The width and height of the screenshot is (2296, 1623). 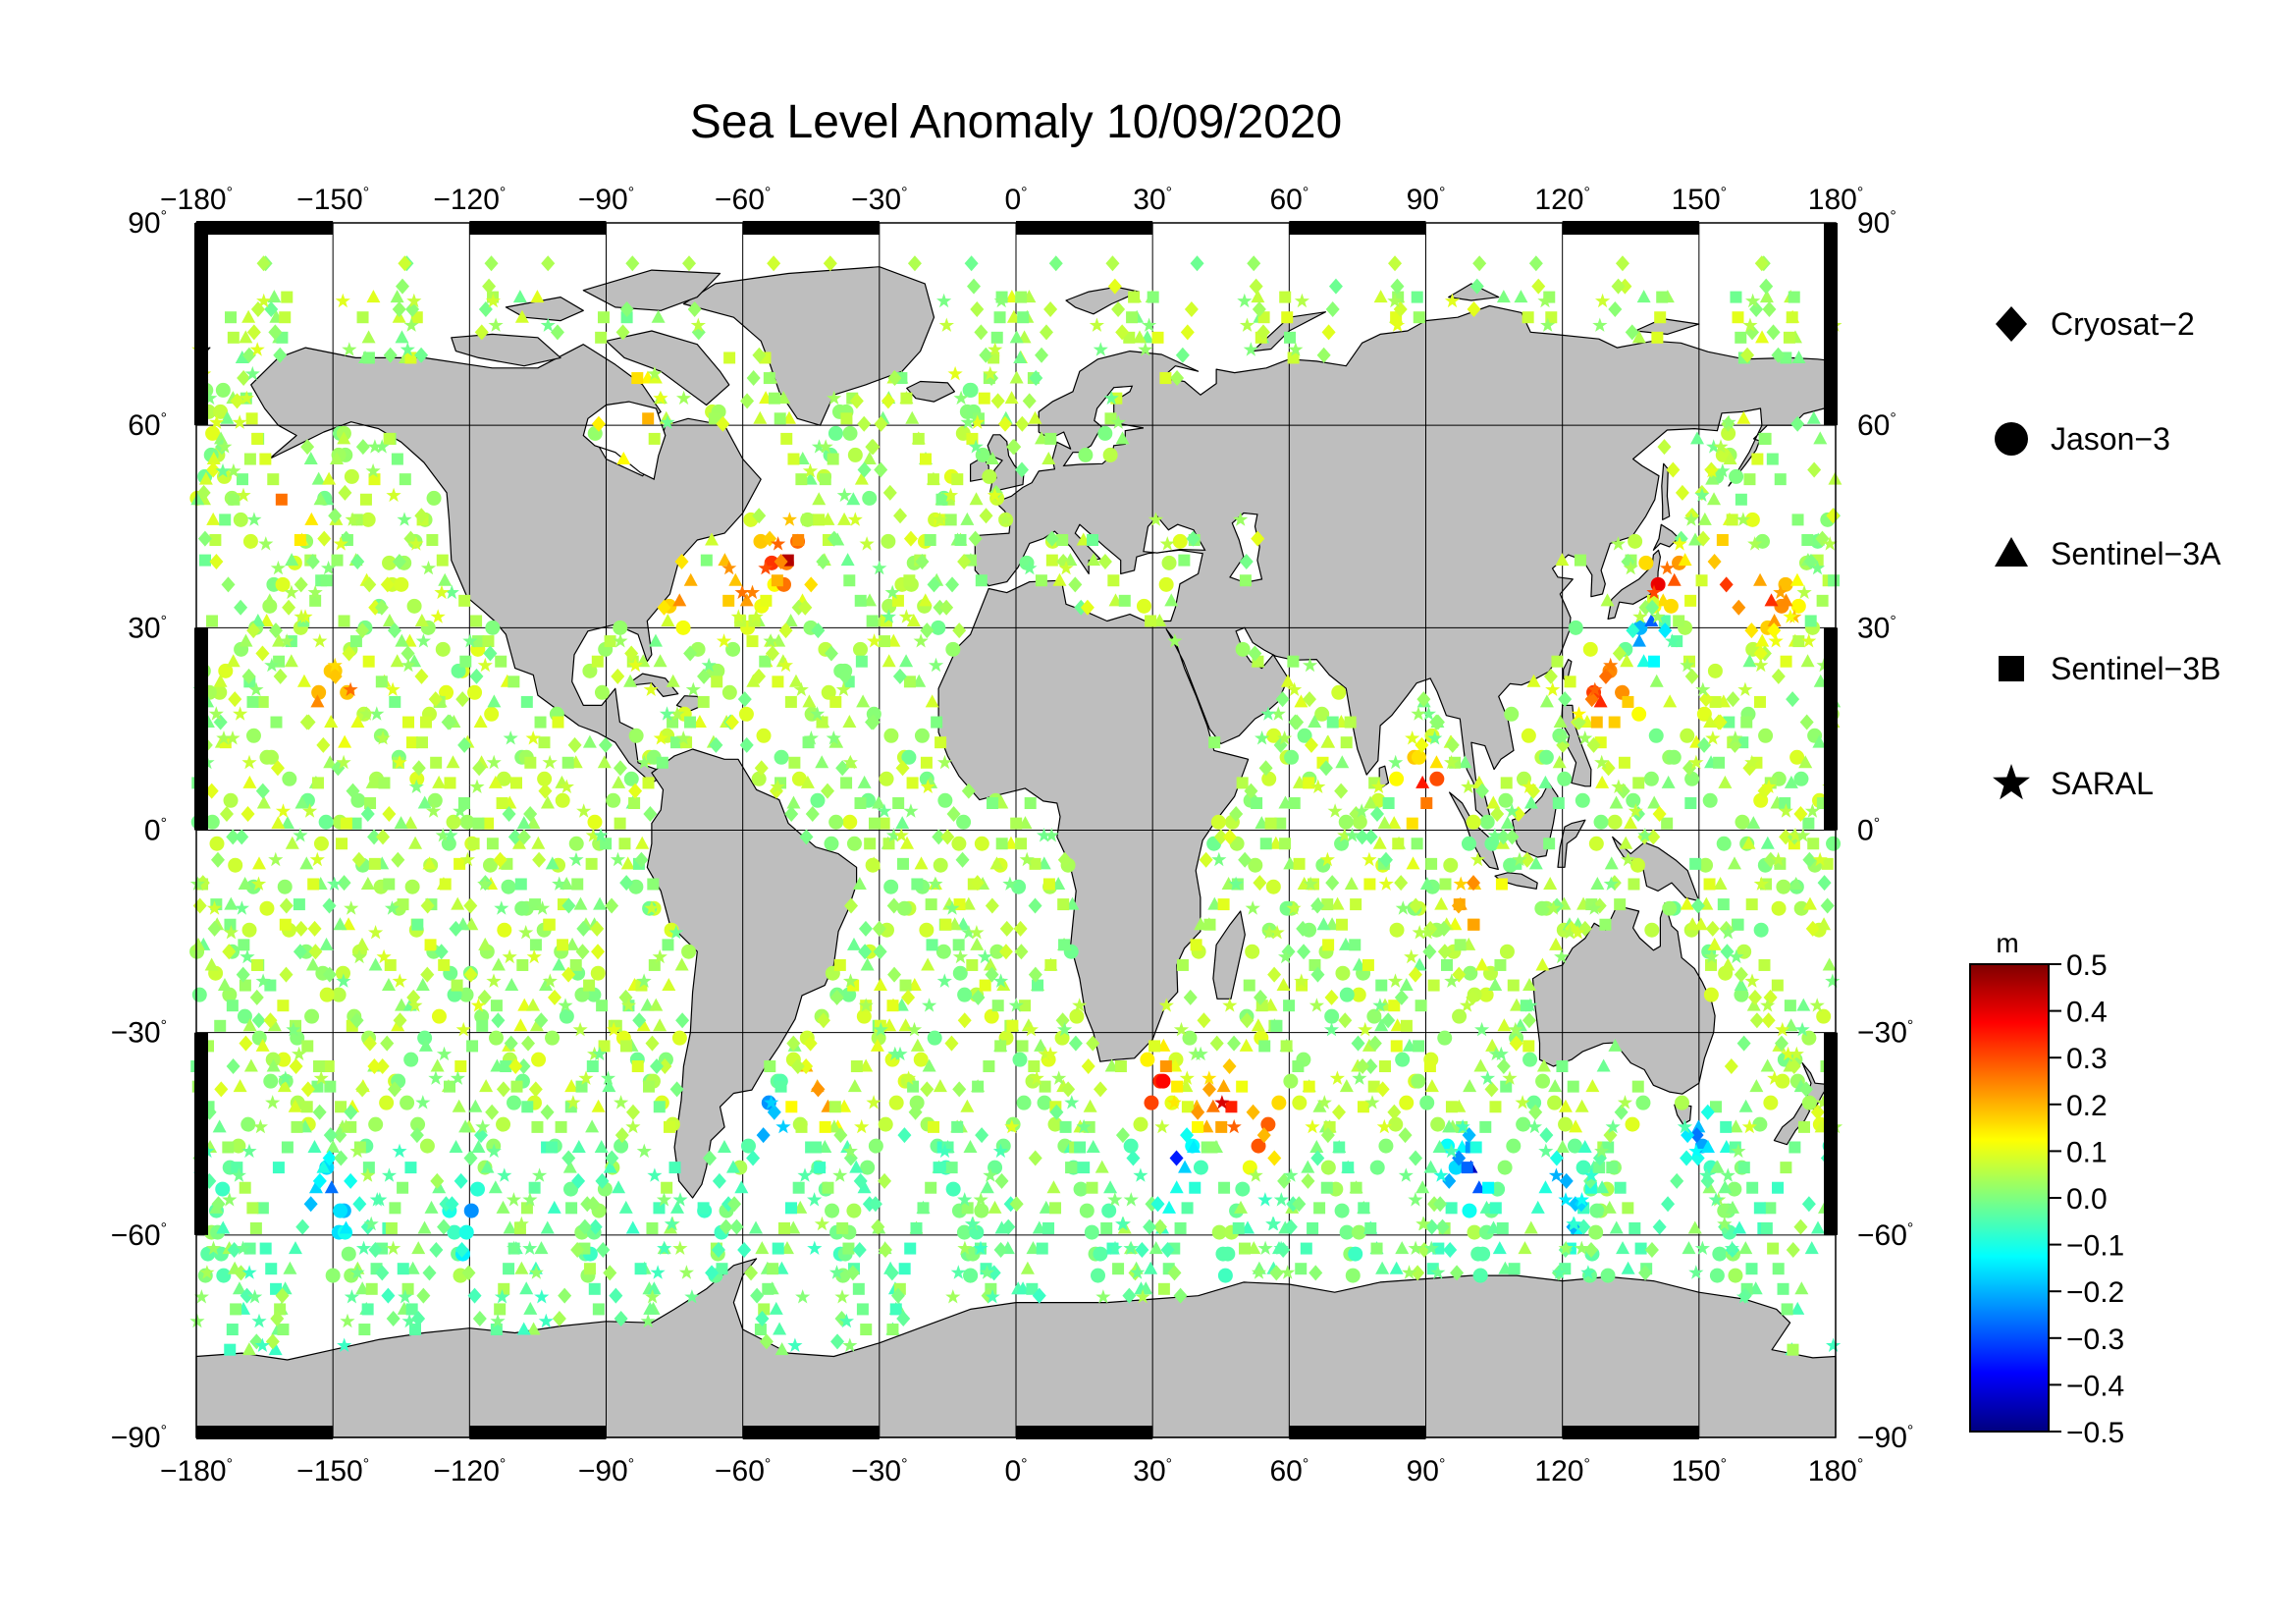 What do you see at coordinates (1229, 955) in the screenshot?
I see `landmass` at bounding box center [1229, 955].